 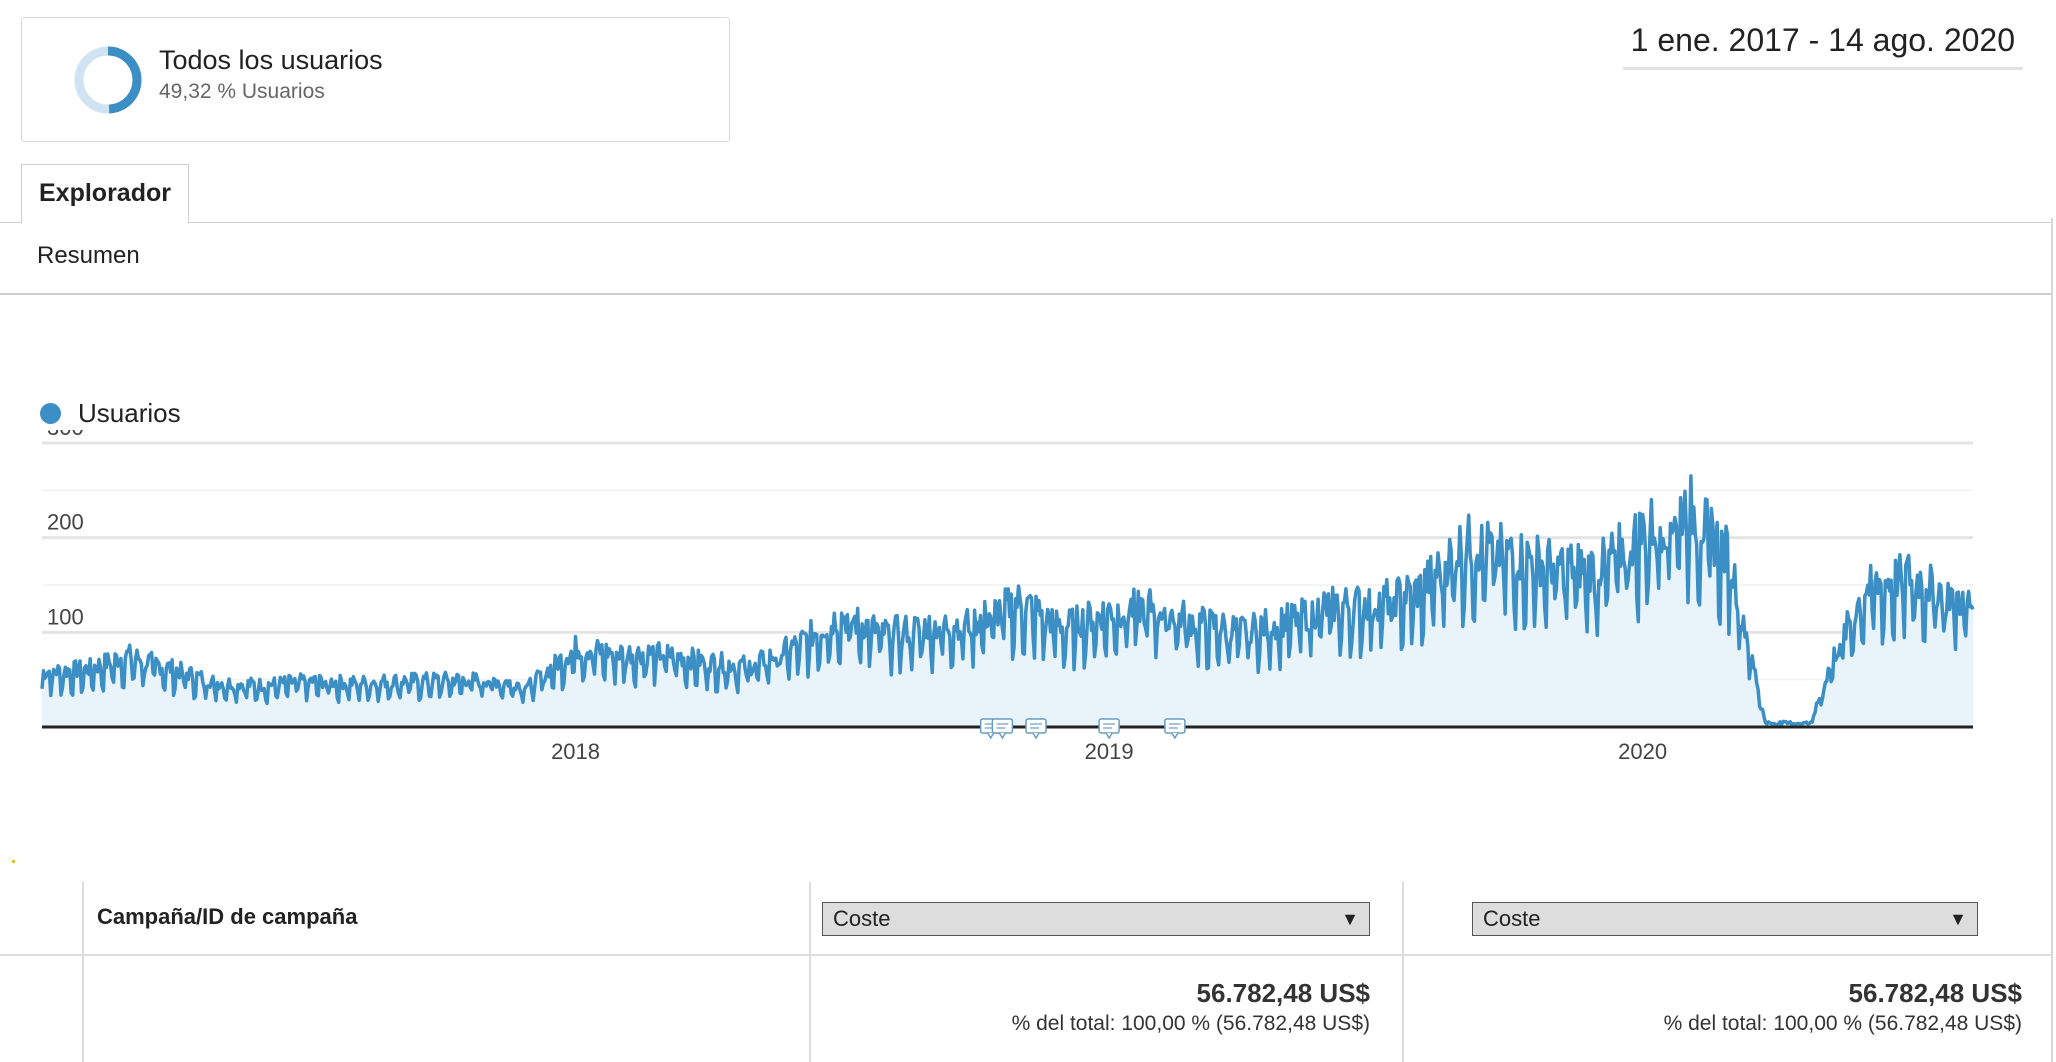 What do you see at coordinates (1026, 955) in the screenshot?
I see `table-header-divider` at bounding box center [1026, 955].